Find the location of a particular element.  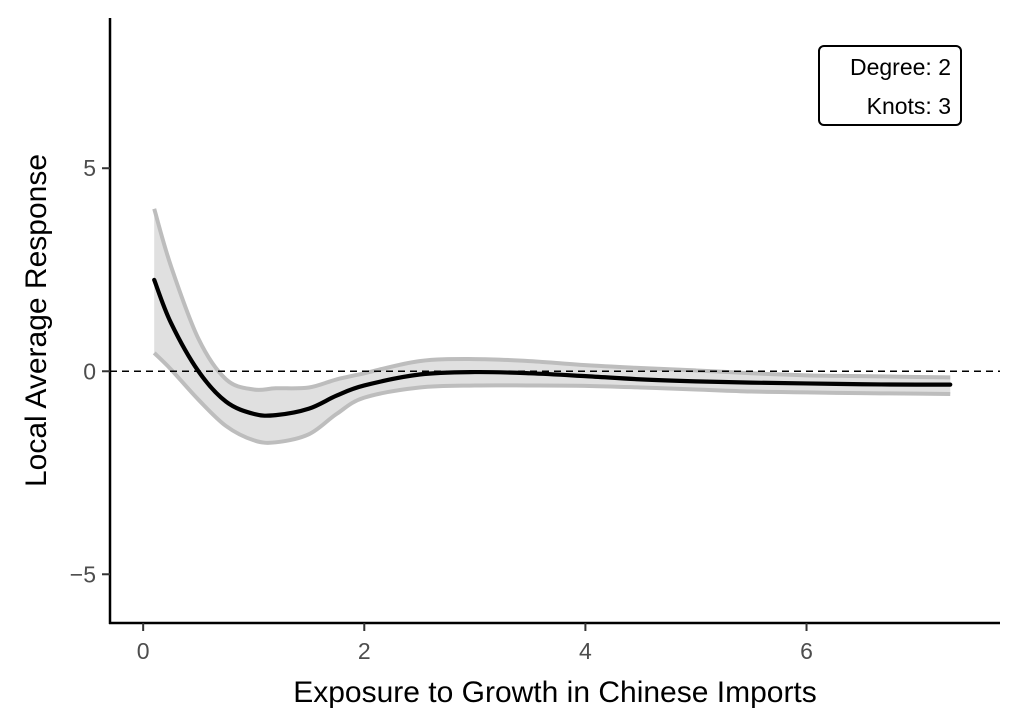

x-tick-label: 2 is located at coordinates (364, 651).